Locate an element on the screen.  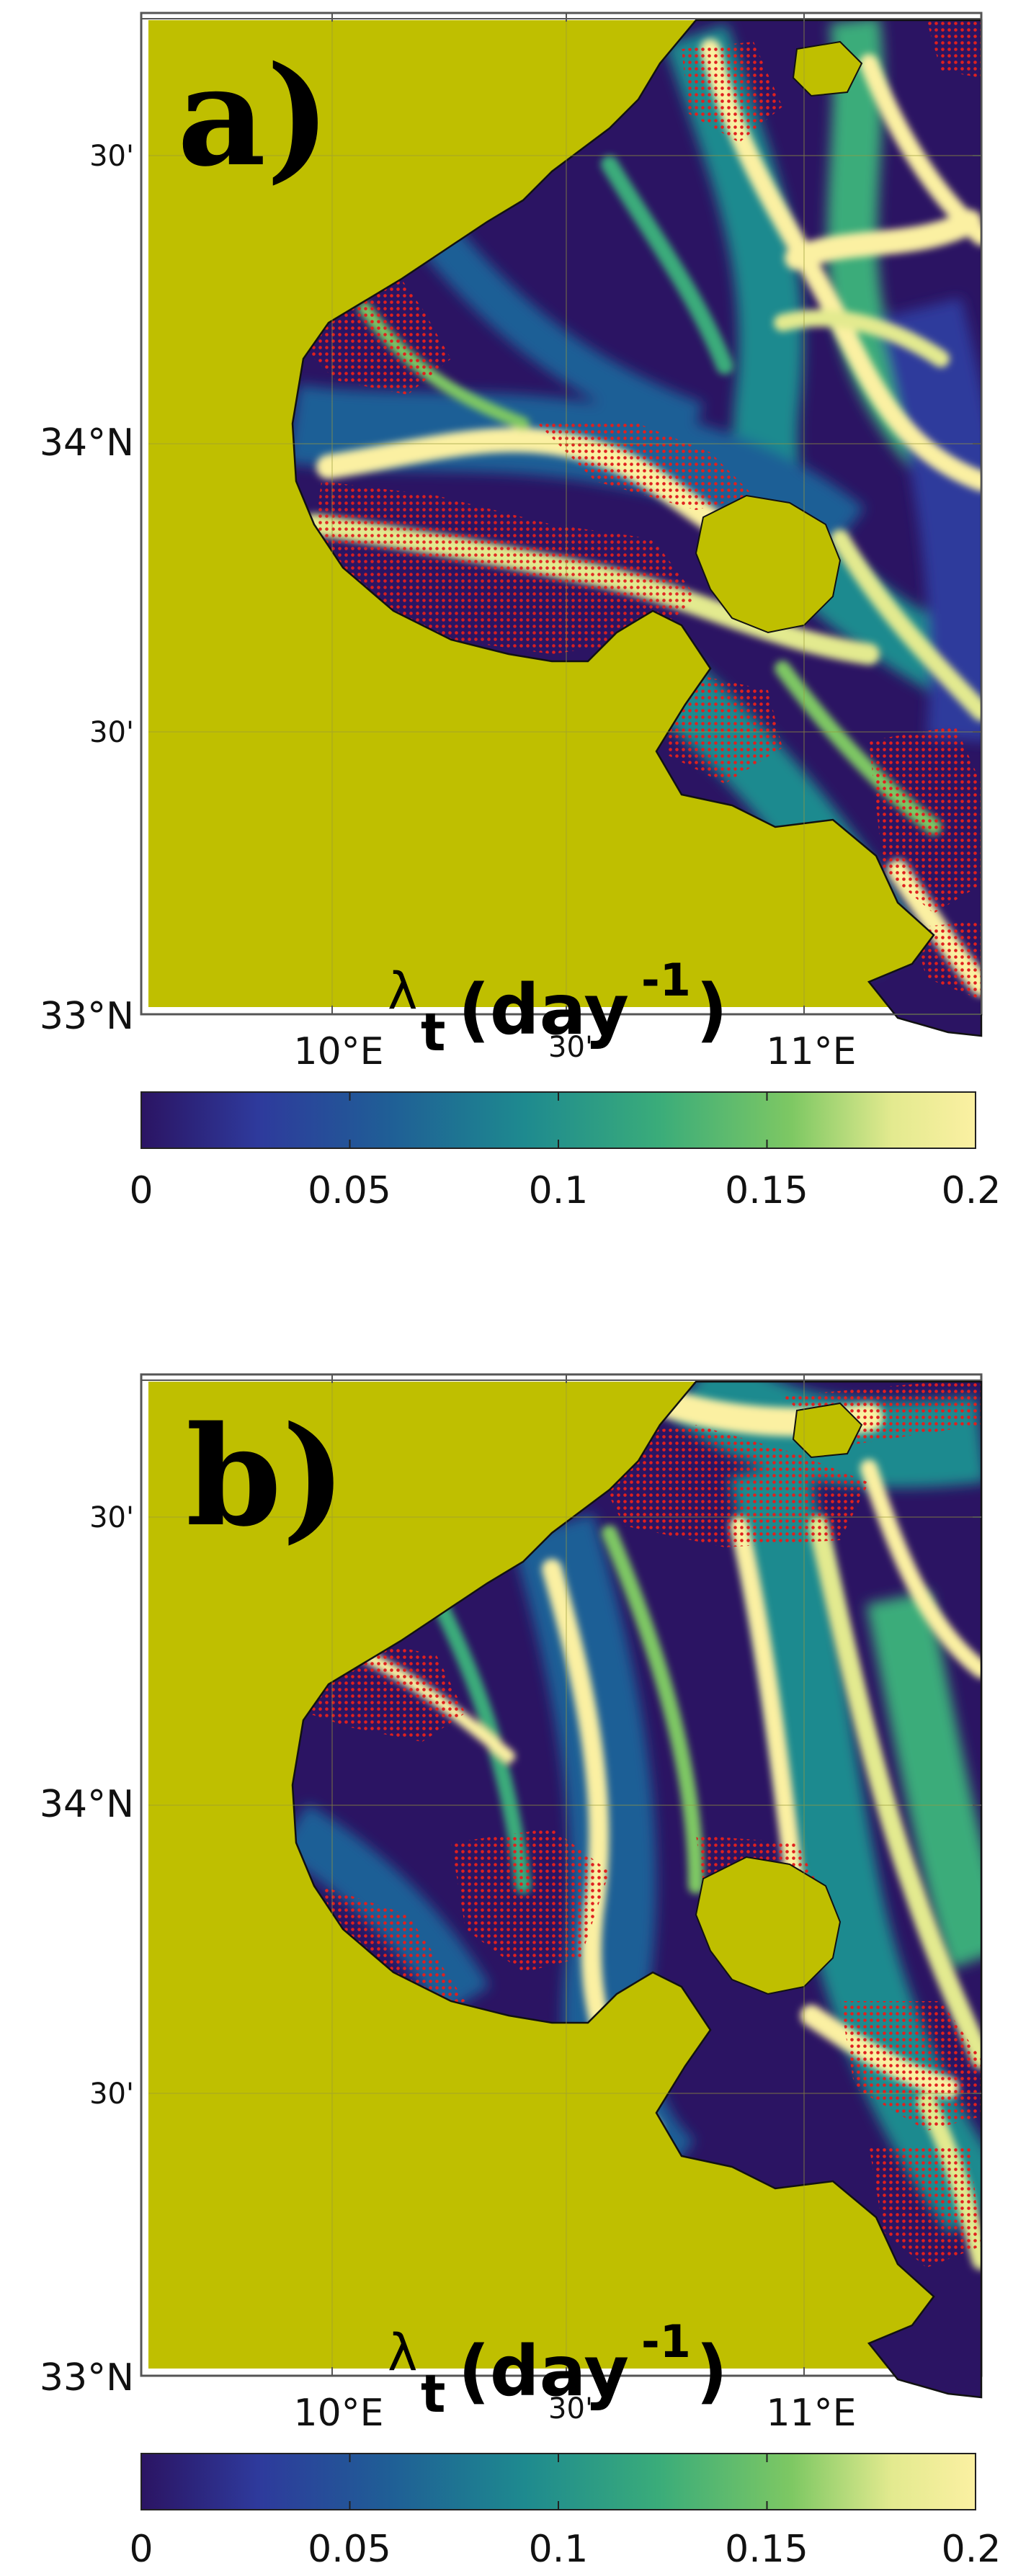
panel-a-lat-tick-2: 34°N is located at coordinates (87, 443).